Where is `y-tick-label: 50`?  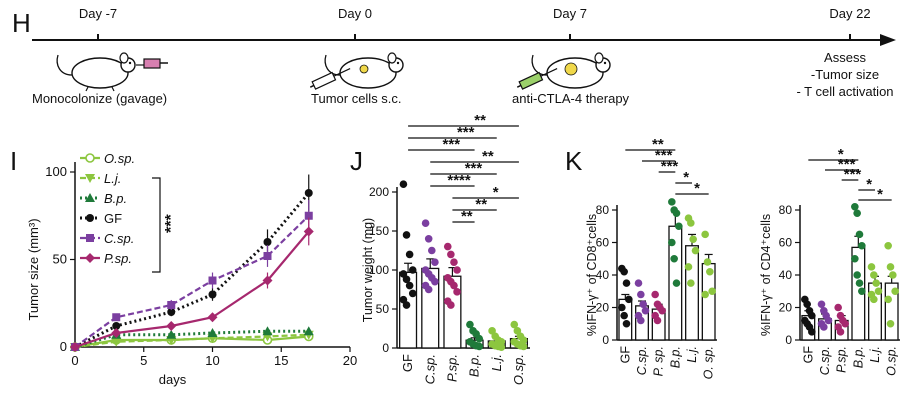 y-tick-label: 50 is located at coordinates (383, 309).